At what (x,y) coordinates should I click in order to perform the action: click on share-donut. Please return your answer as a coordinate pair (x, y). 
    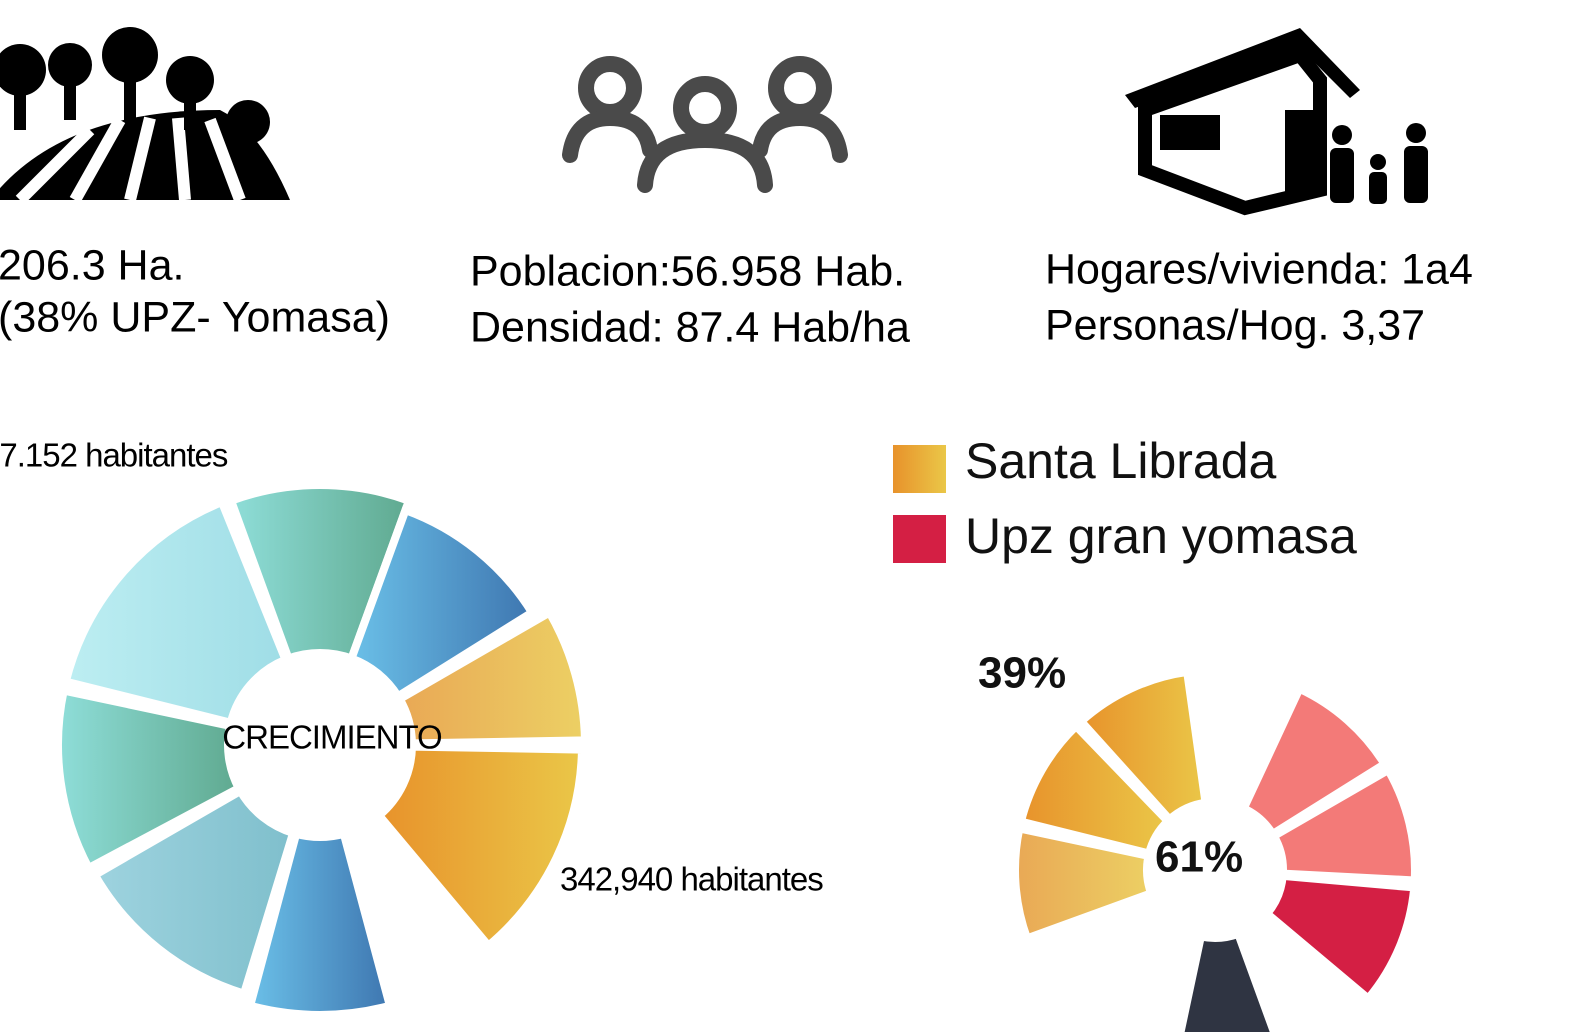
    Looking at the image, I should click on (1215, 849).